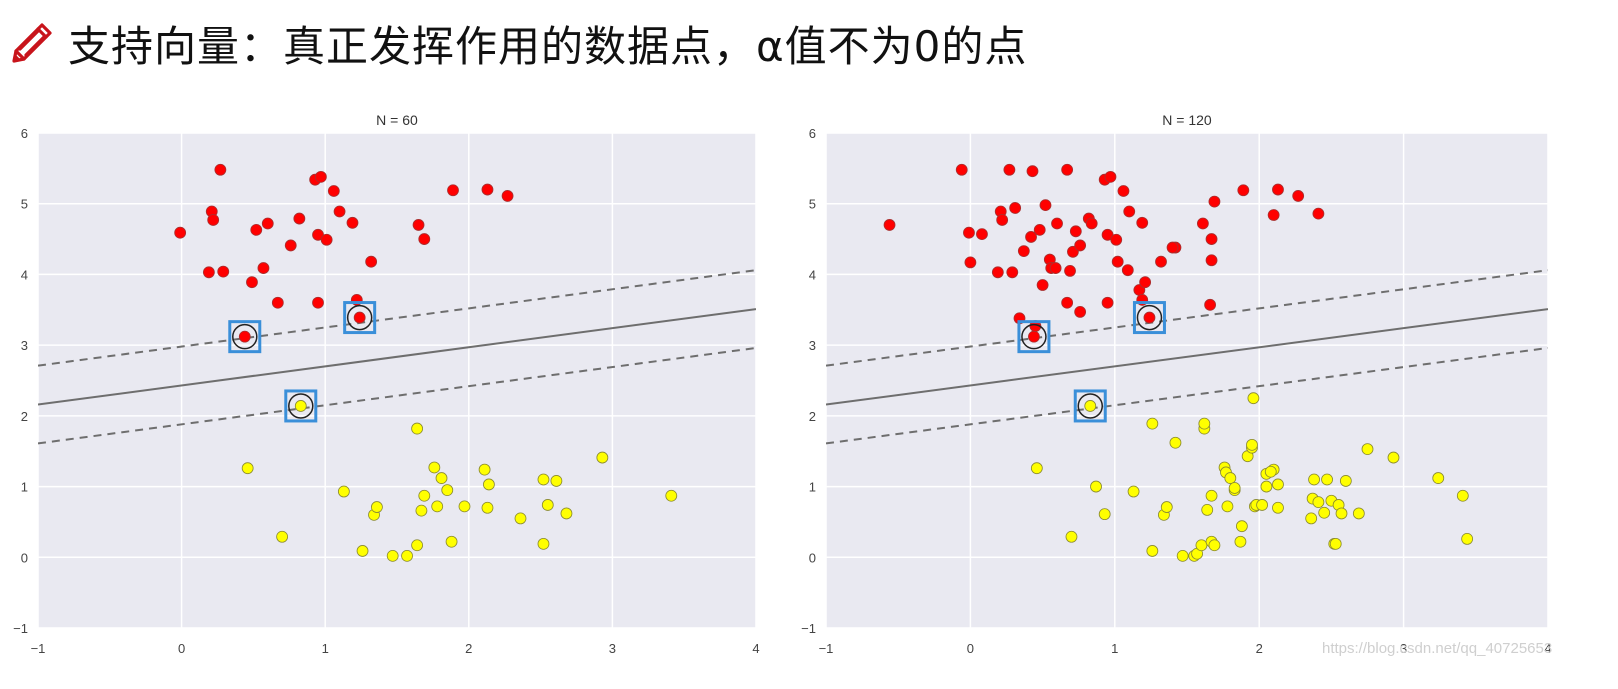 Image resolution: width=1618 pixels, height=689 pixels. Describe the element at coordinates (812, 204) in the screenshot. I see `y-tick-label: 5` at that location.